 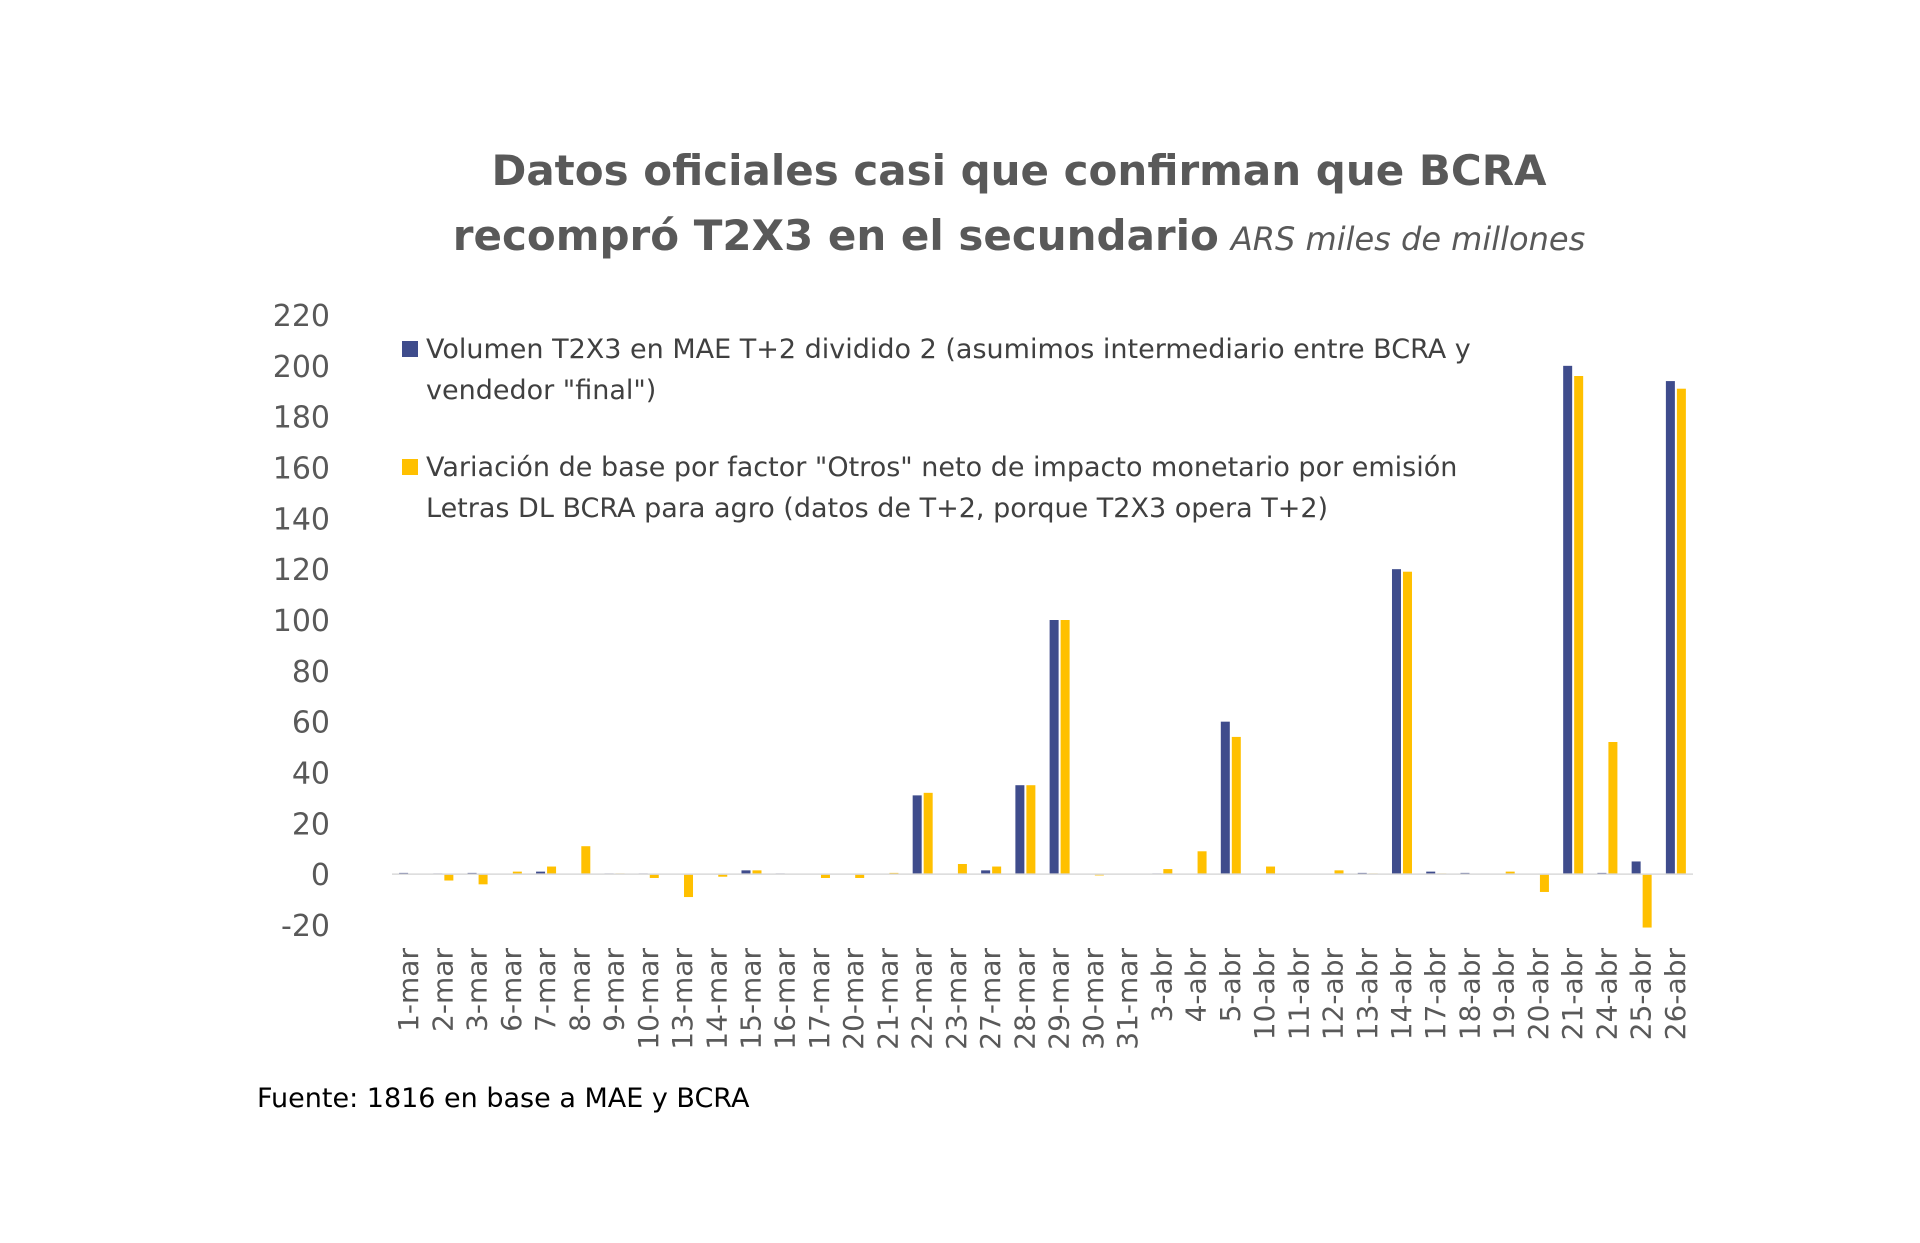 What do you see at coordinates (503, 1098) in the screenshot?
I see `chart-source: Fuente: 1816 en base a MAE y BCRA` at bounding box center [503, 1098].